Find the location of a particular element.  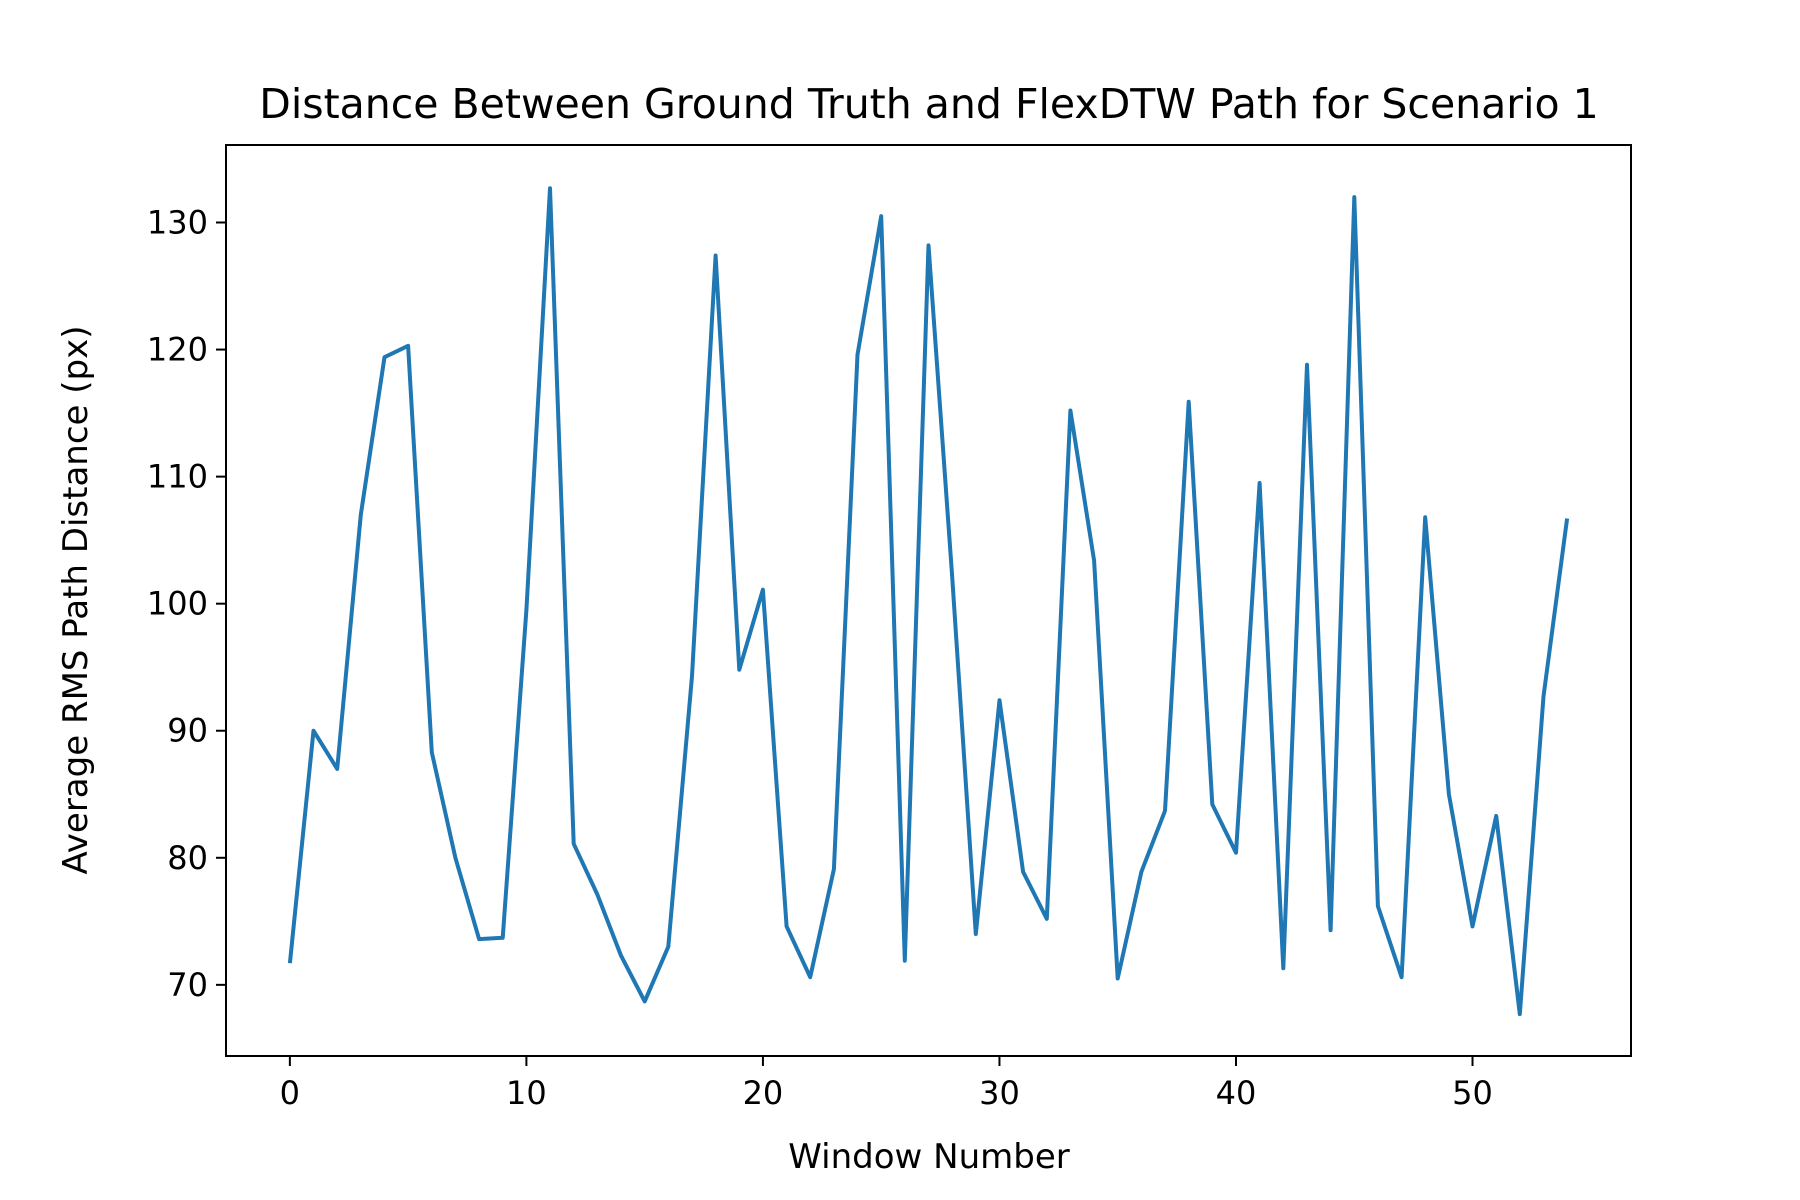

y-axis: 70 80 90 100 110 120 130 is located at coordinates (186, 604).